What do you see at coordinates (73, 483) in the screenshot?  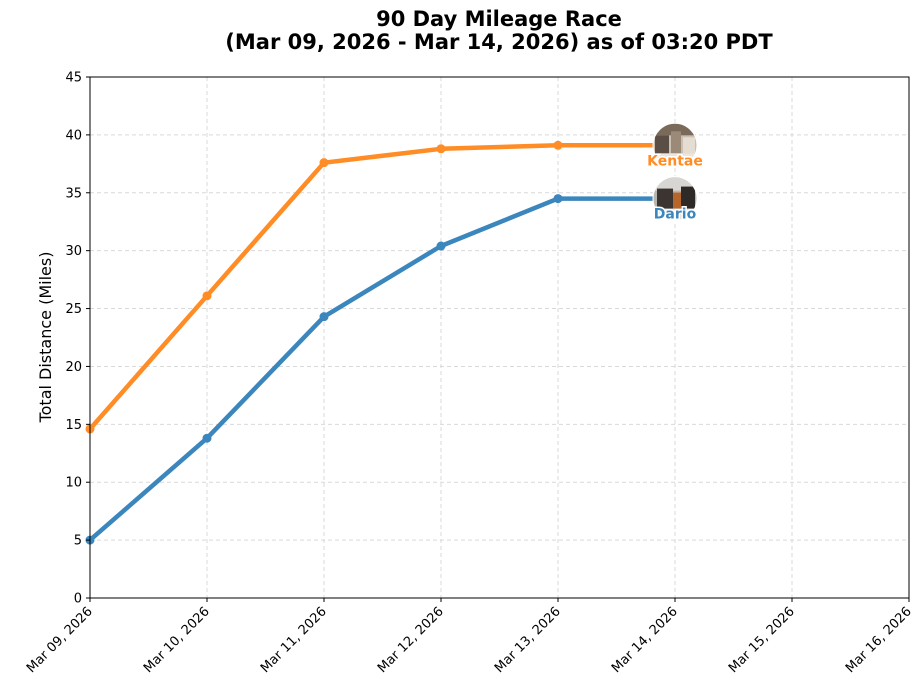 I see `y-tick-label: 10` at bounding box center [73, 483].